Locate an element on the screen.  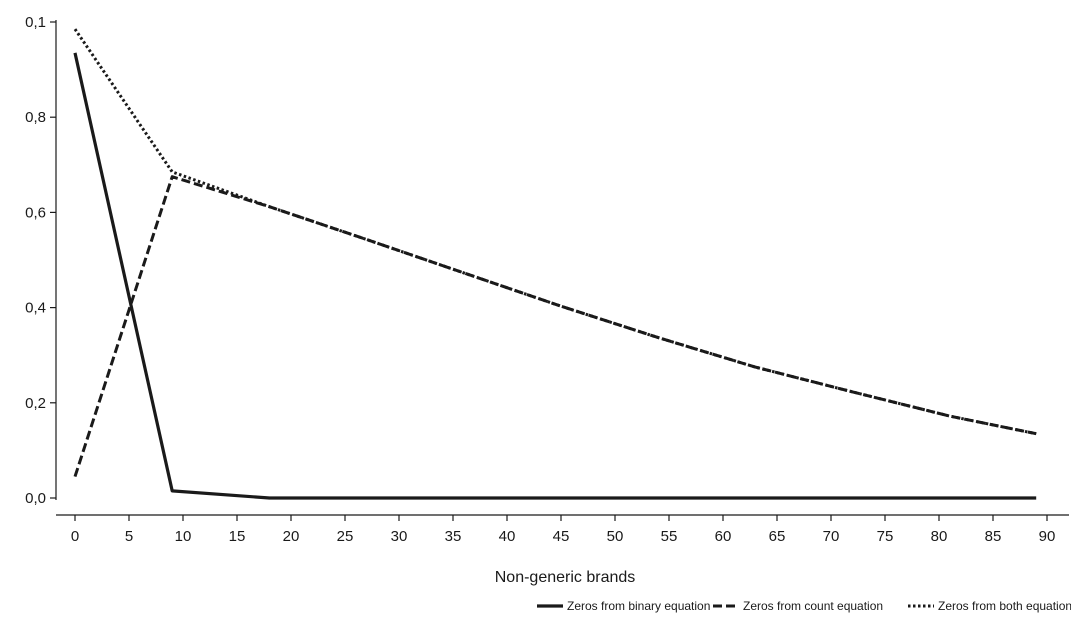
x-axis: 0 5 10 15 20 25 30 35 40 45 50 55 60 65 70 75 80 85 90 is located at coordinates (562, 529).